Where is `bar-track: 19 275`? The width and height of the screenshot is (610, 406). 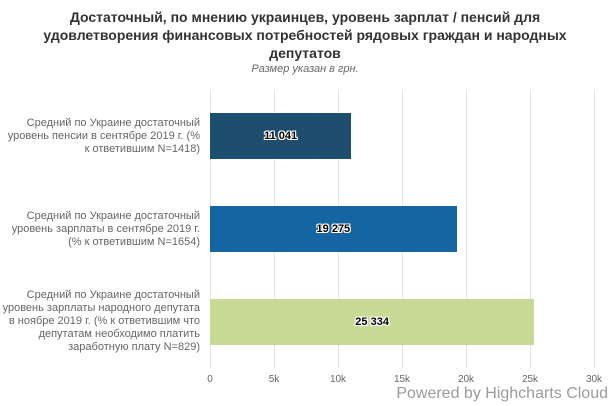
bar-track: 19 275 is located at coordinates (402, 229).